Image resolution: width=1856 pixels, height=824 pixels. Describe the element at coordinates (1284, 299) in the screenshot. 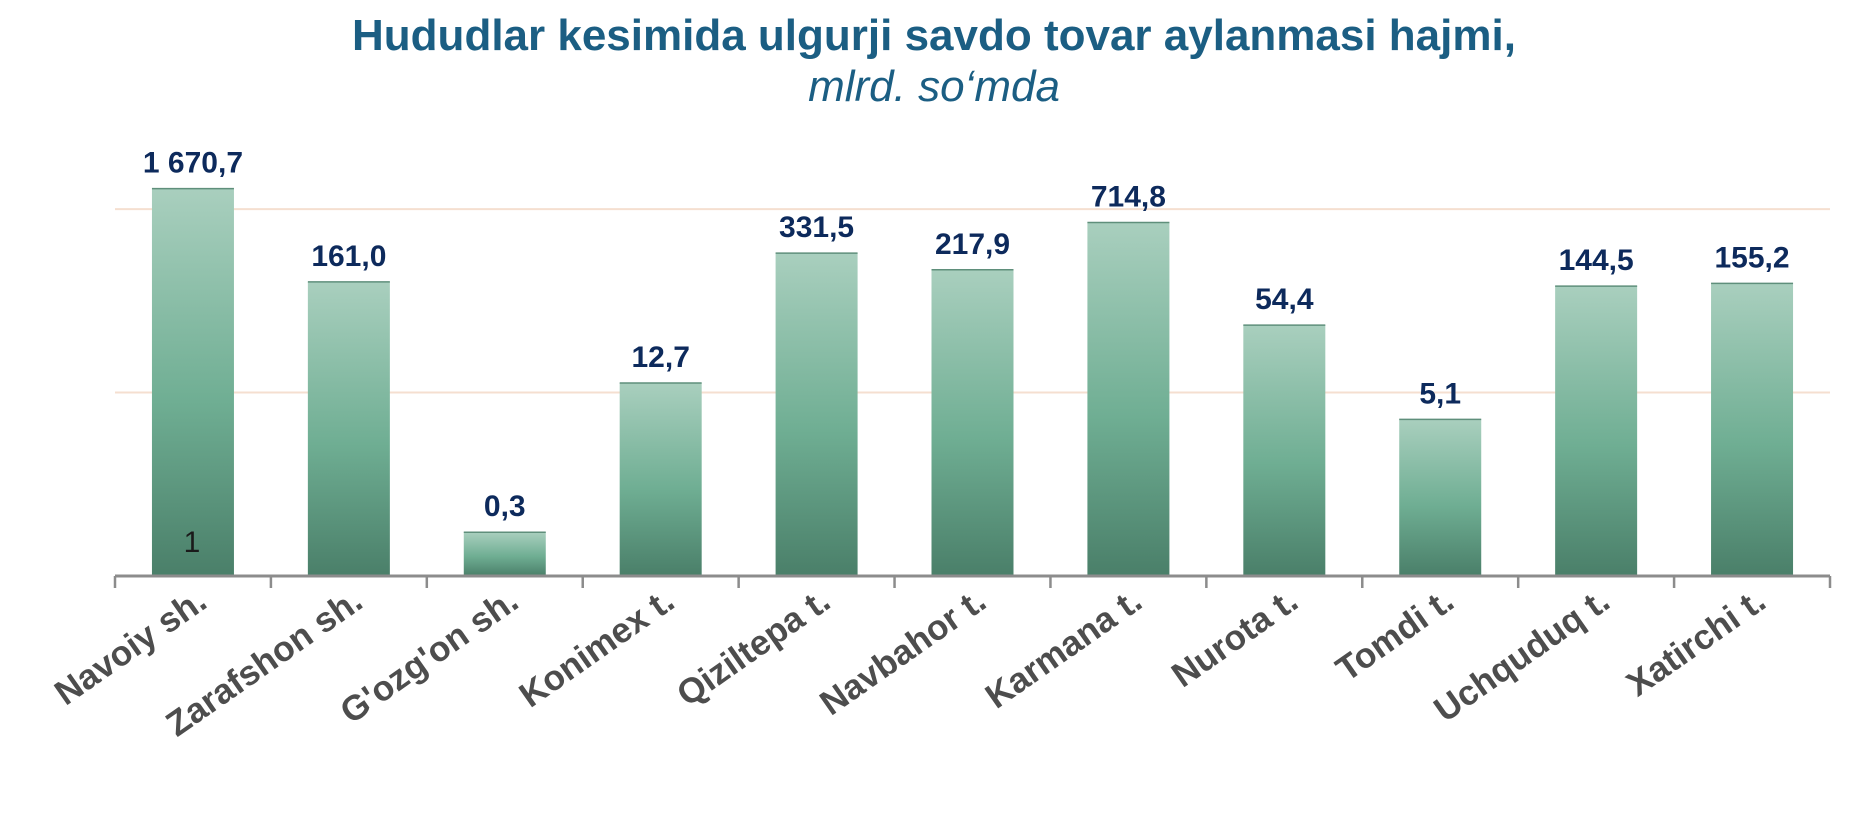

I see `data-label: 54,4` at that location.